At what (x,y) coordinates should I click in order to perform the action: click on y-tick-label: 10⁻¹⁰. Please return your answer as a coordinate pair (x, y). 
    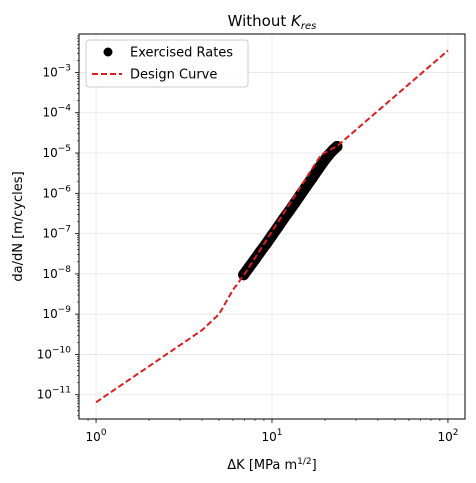
    Looking at the image, I should click on (54, 353).